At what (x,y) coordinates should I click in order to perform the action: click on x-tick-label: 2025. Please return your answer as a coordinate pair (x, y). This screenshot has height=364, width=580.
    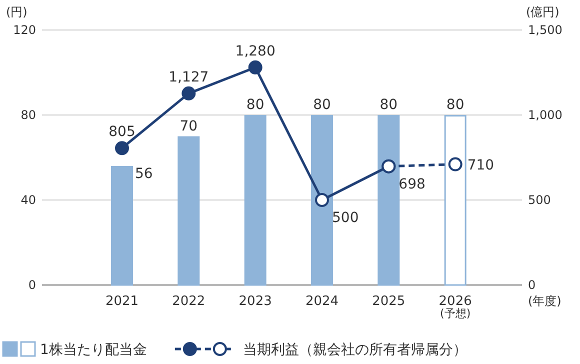
    Looking at the image, I should click on (389, 301).